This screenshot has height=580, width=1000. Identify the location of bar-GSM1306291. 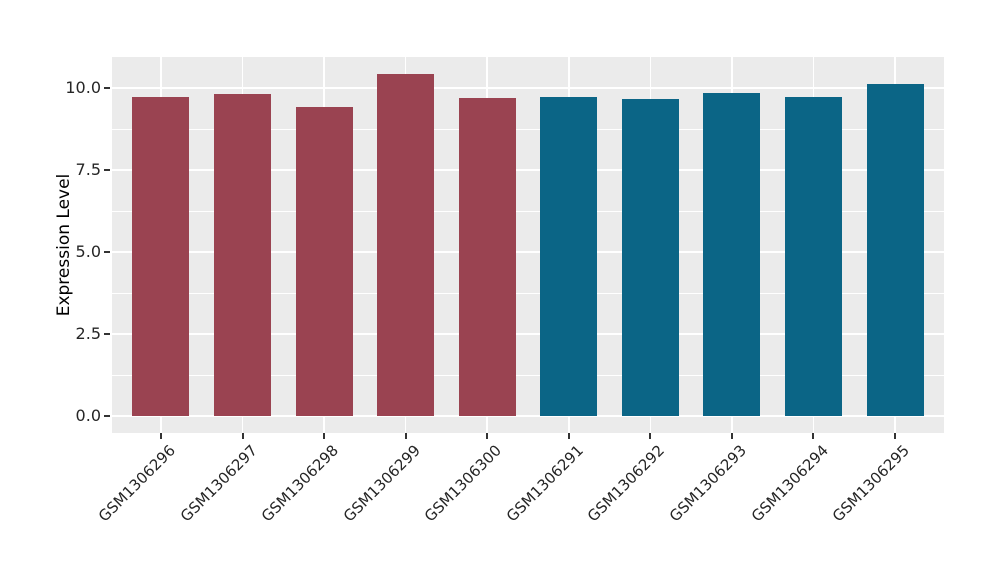
(569, 256).